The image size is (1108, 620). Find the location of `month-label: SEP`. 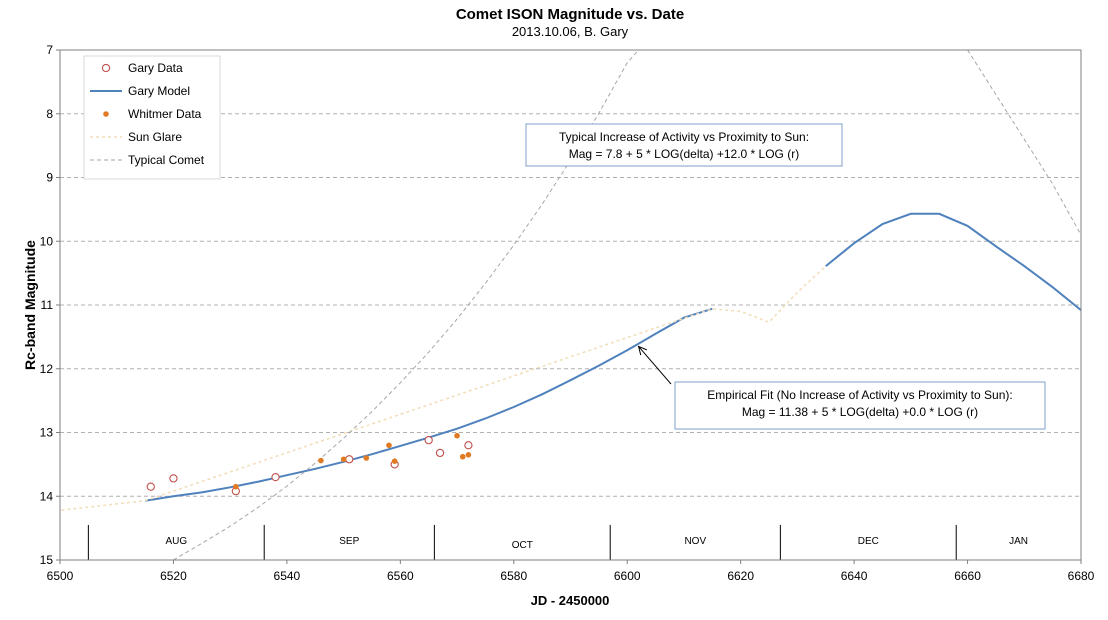

month-label: SEP is located at coordinates (349, 541).